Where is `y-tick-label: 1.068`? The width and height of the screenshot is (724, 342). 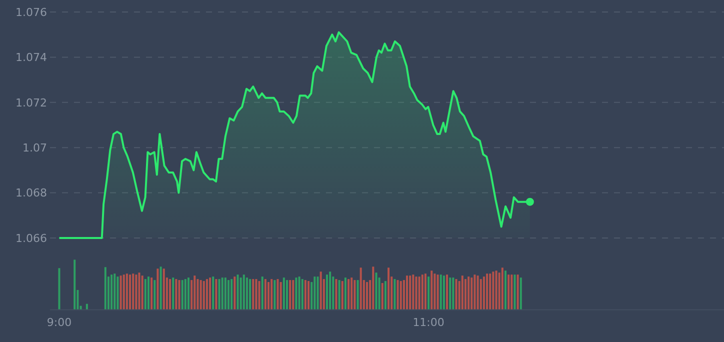
y-tick-label: 1.068 is located at coordinates (31, 193).